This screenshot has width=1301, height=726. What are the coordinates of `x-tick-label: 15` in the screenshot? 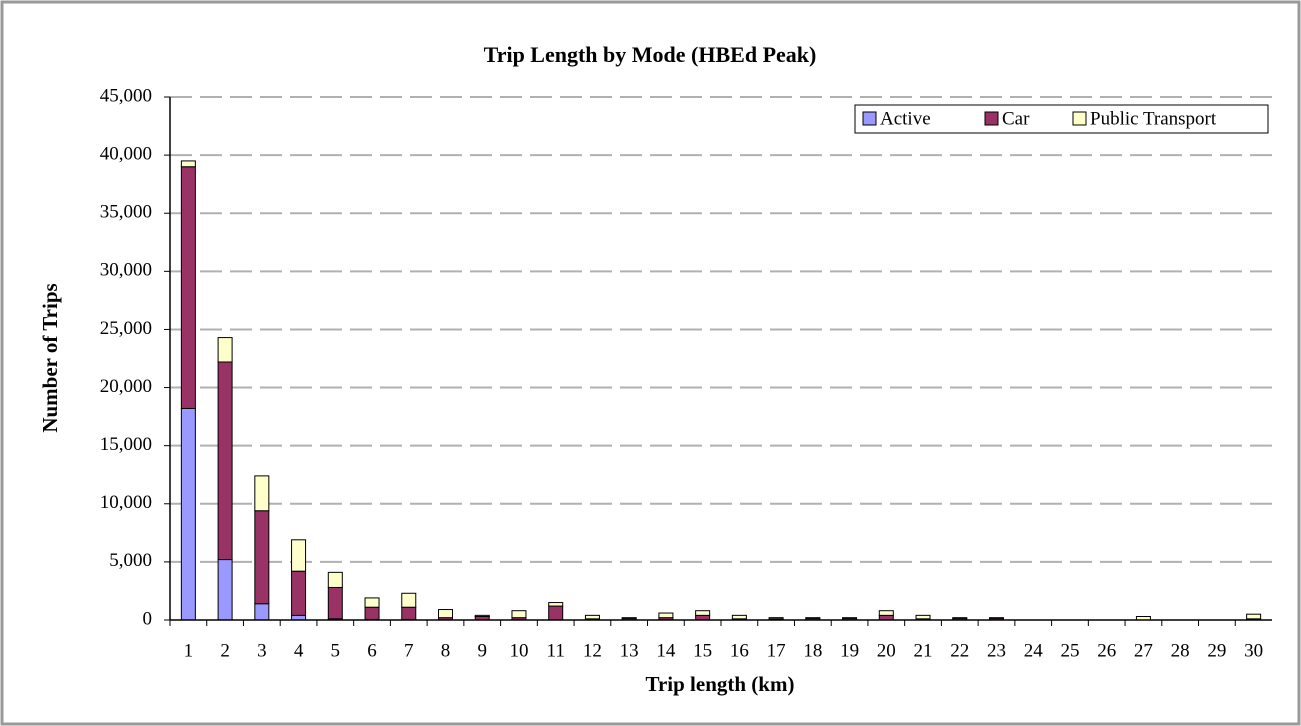 It's located at (702, 650).